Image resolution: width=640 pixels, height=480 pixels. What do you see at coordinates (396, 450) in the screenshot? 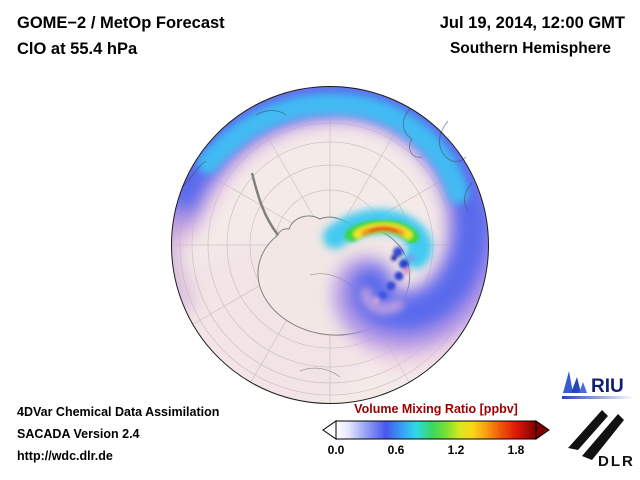
I see `colorbar-tick: 0.6` at bounding box center [396, 450].